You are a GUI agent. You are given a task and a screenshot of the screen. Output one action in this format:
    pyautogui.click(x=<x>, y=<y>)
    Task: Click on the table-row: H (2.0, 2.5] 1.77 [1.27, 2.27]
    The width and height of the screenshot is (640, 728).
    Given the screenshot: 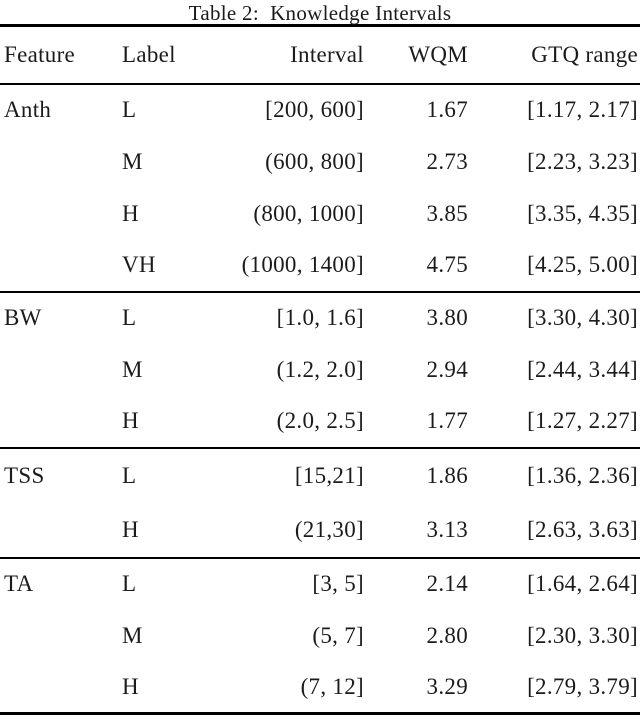 What is the action you would take?
    pyautogui.click(x=320, y=422)
    